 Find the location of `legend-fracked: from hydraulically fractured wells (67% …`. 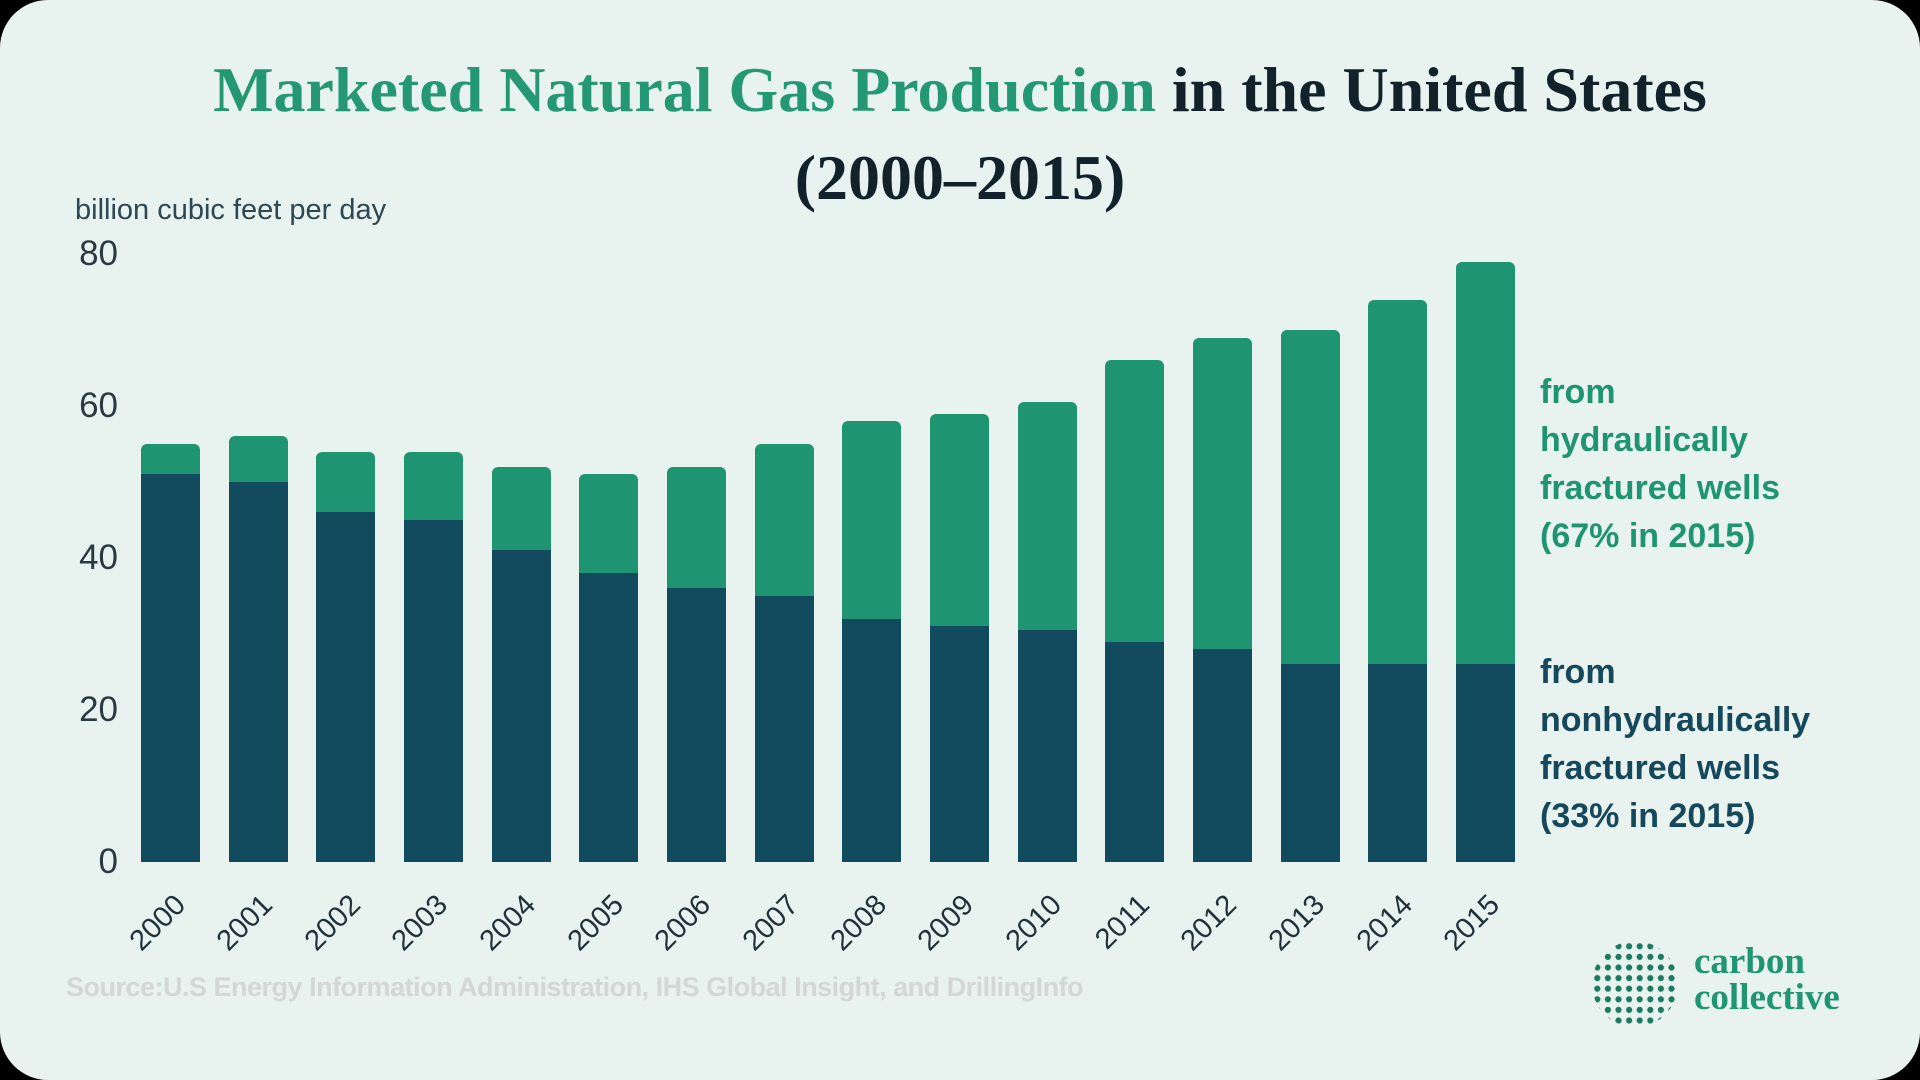

legend-fracked: from hydraulically fractured wells (67% … is located at coordinates (1660, 464).